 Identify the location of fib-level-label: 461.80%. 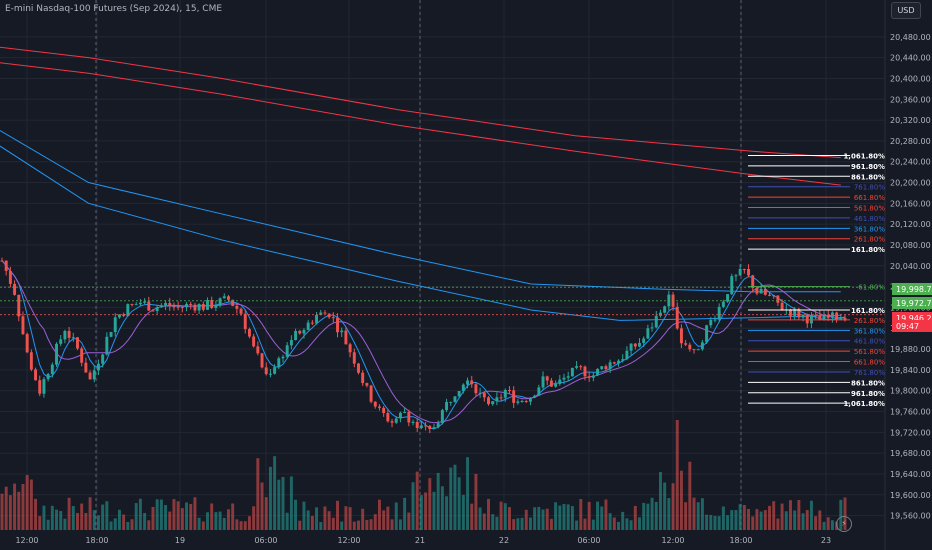
(869, 219).